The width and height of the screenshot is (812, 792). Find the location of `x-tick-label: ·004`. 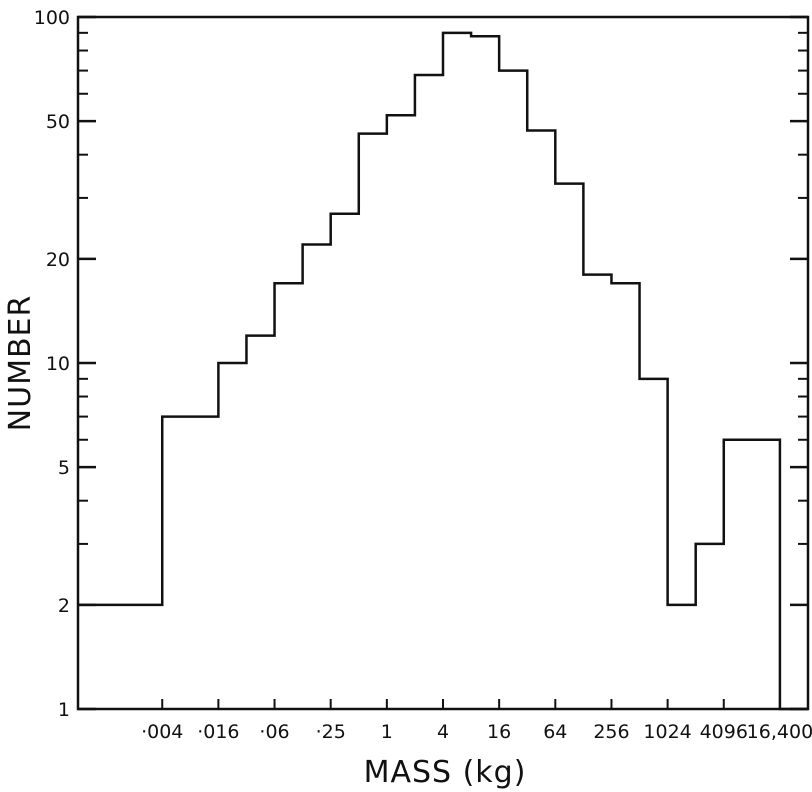

x-tick-label: ·004 is located at coordinates (162, 732).